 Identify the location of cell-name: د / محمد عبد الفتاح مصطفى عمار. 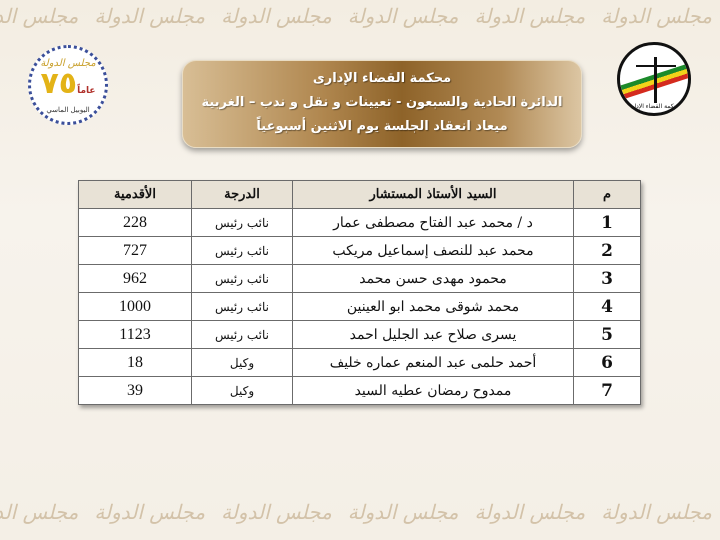
(433, 222).